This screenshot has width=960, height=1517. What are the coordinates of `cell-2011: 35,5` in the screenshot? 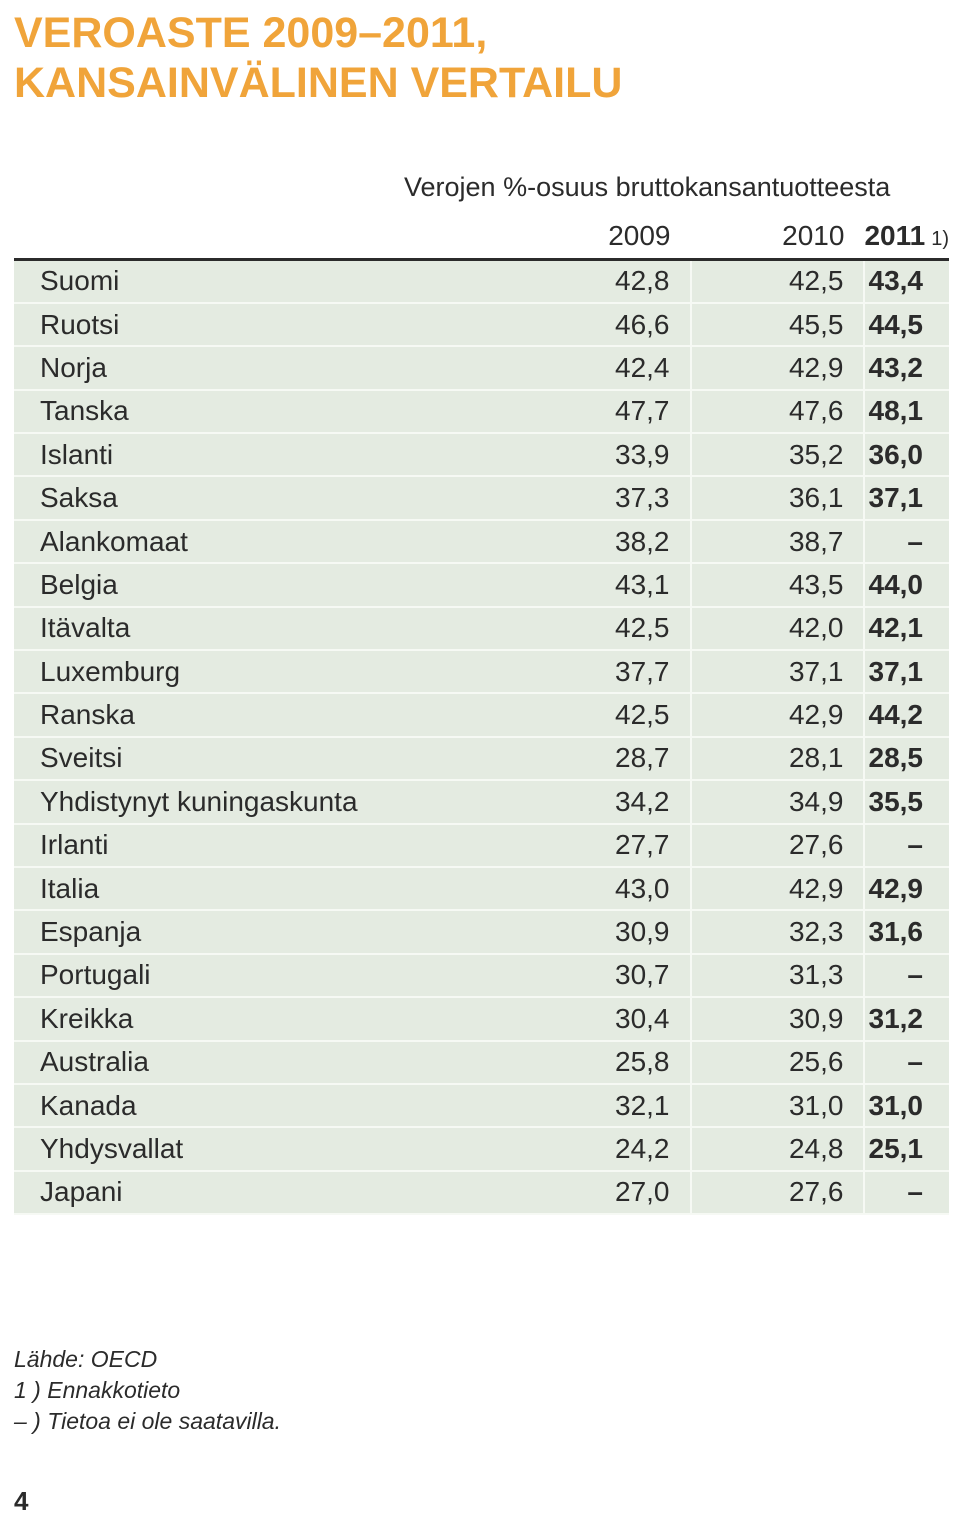 It's located at (906, 802).